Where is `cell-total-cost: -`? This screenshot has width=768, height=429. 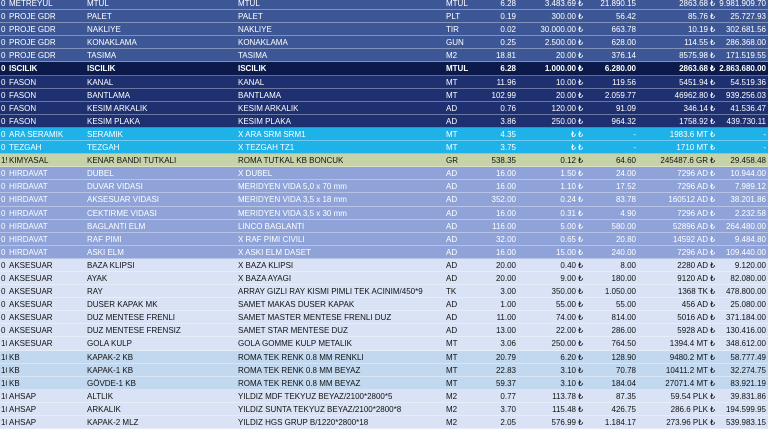 cell-total-cost: - is located at coordinates (764, 134).